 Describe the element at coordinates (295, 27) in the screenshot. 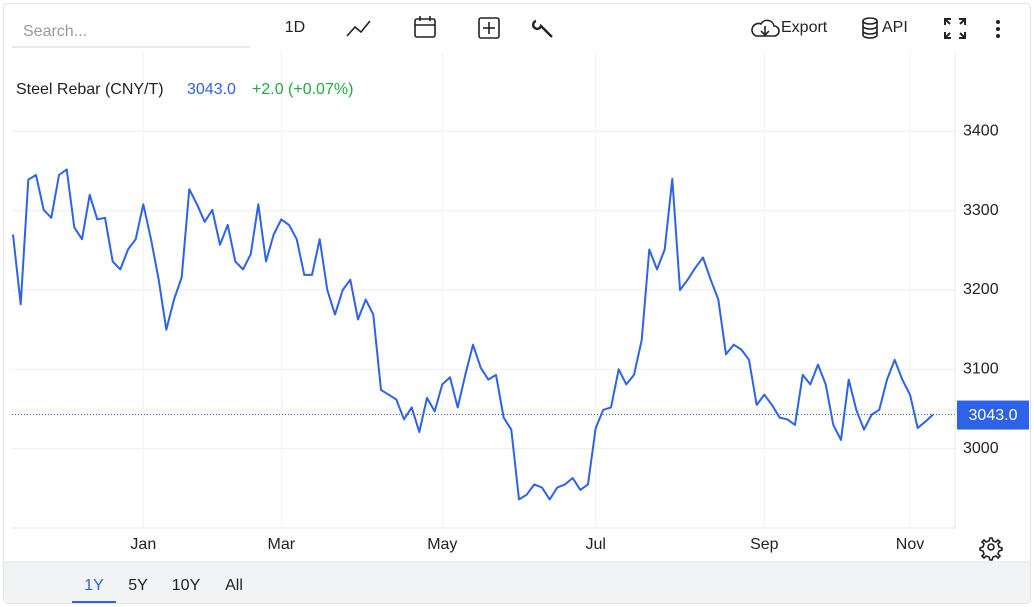

I see `interval-button: 1D` at that location.